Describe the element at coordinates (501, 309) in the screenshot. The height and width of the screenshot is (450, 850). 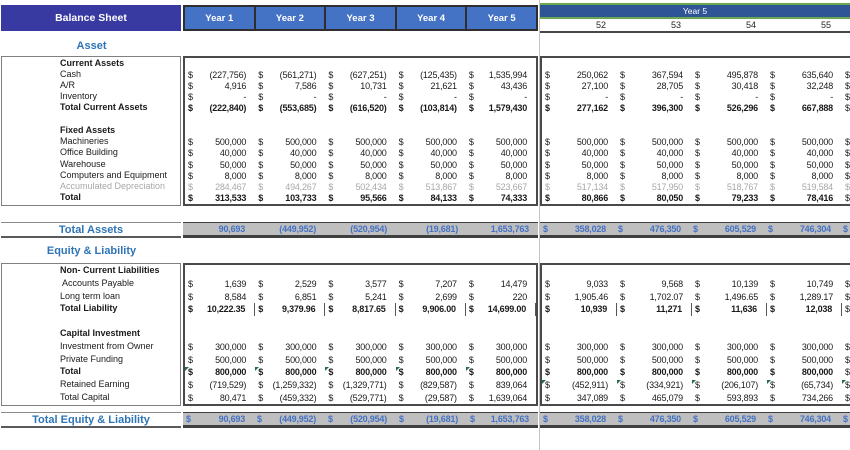
I see `value-cell: $14,699.00` at that location.